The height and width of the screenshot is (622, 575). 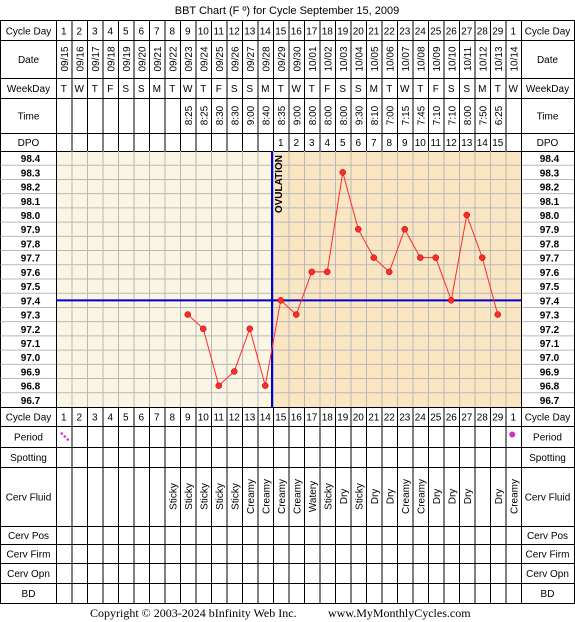 I want to click on footer-website: www.MyMonthlyCycles.com, so click(x=399, y=613).